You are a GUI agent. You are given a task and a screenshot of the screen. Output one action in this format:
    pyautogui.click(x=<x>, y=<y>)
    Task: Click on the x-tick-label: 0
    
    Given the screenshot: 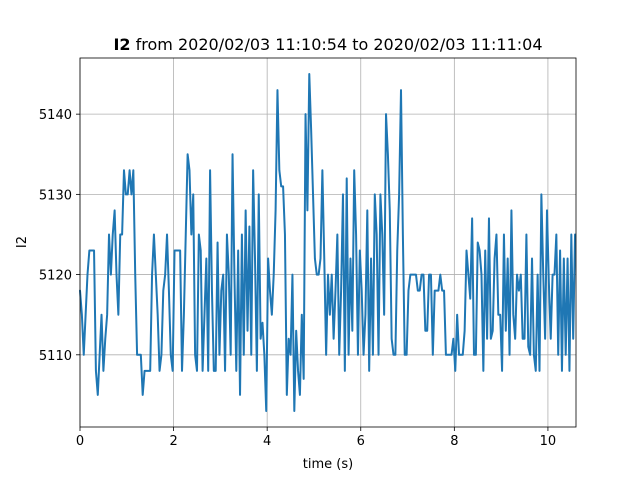 What is the action you would take?
    pyautogui.click(x=80, y=441)
    